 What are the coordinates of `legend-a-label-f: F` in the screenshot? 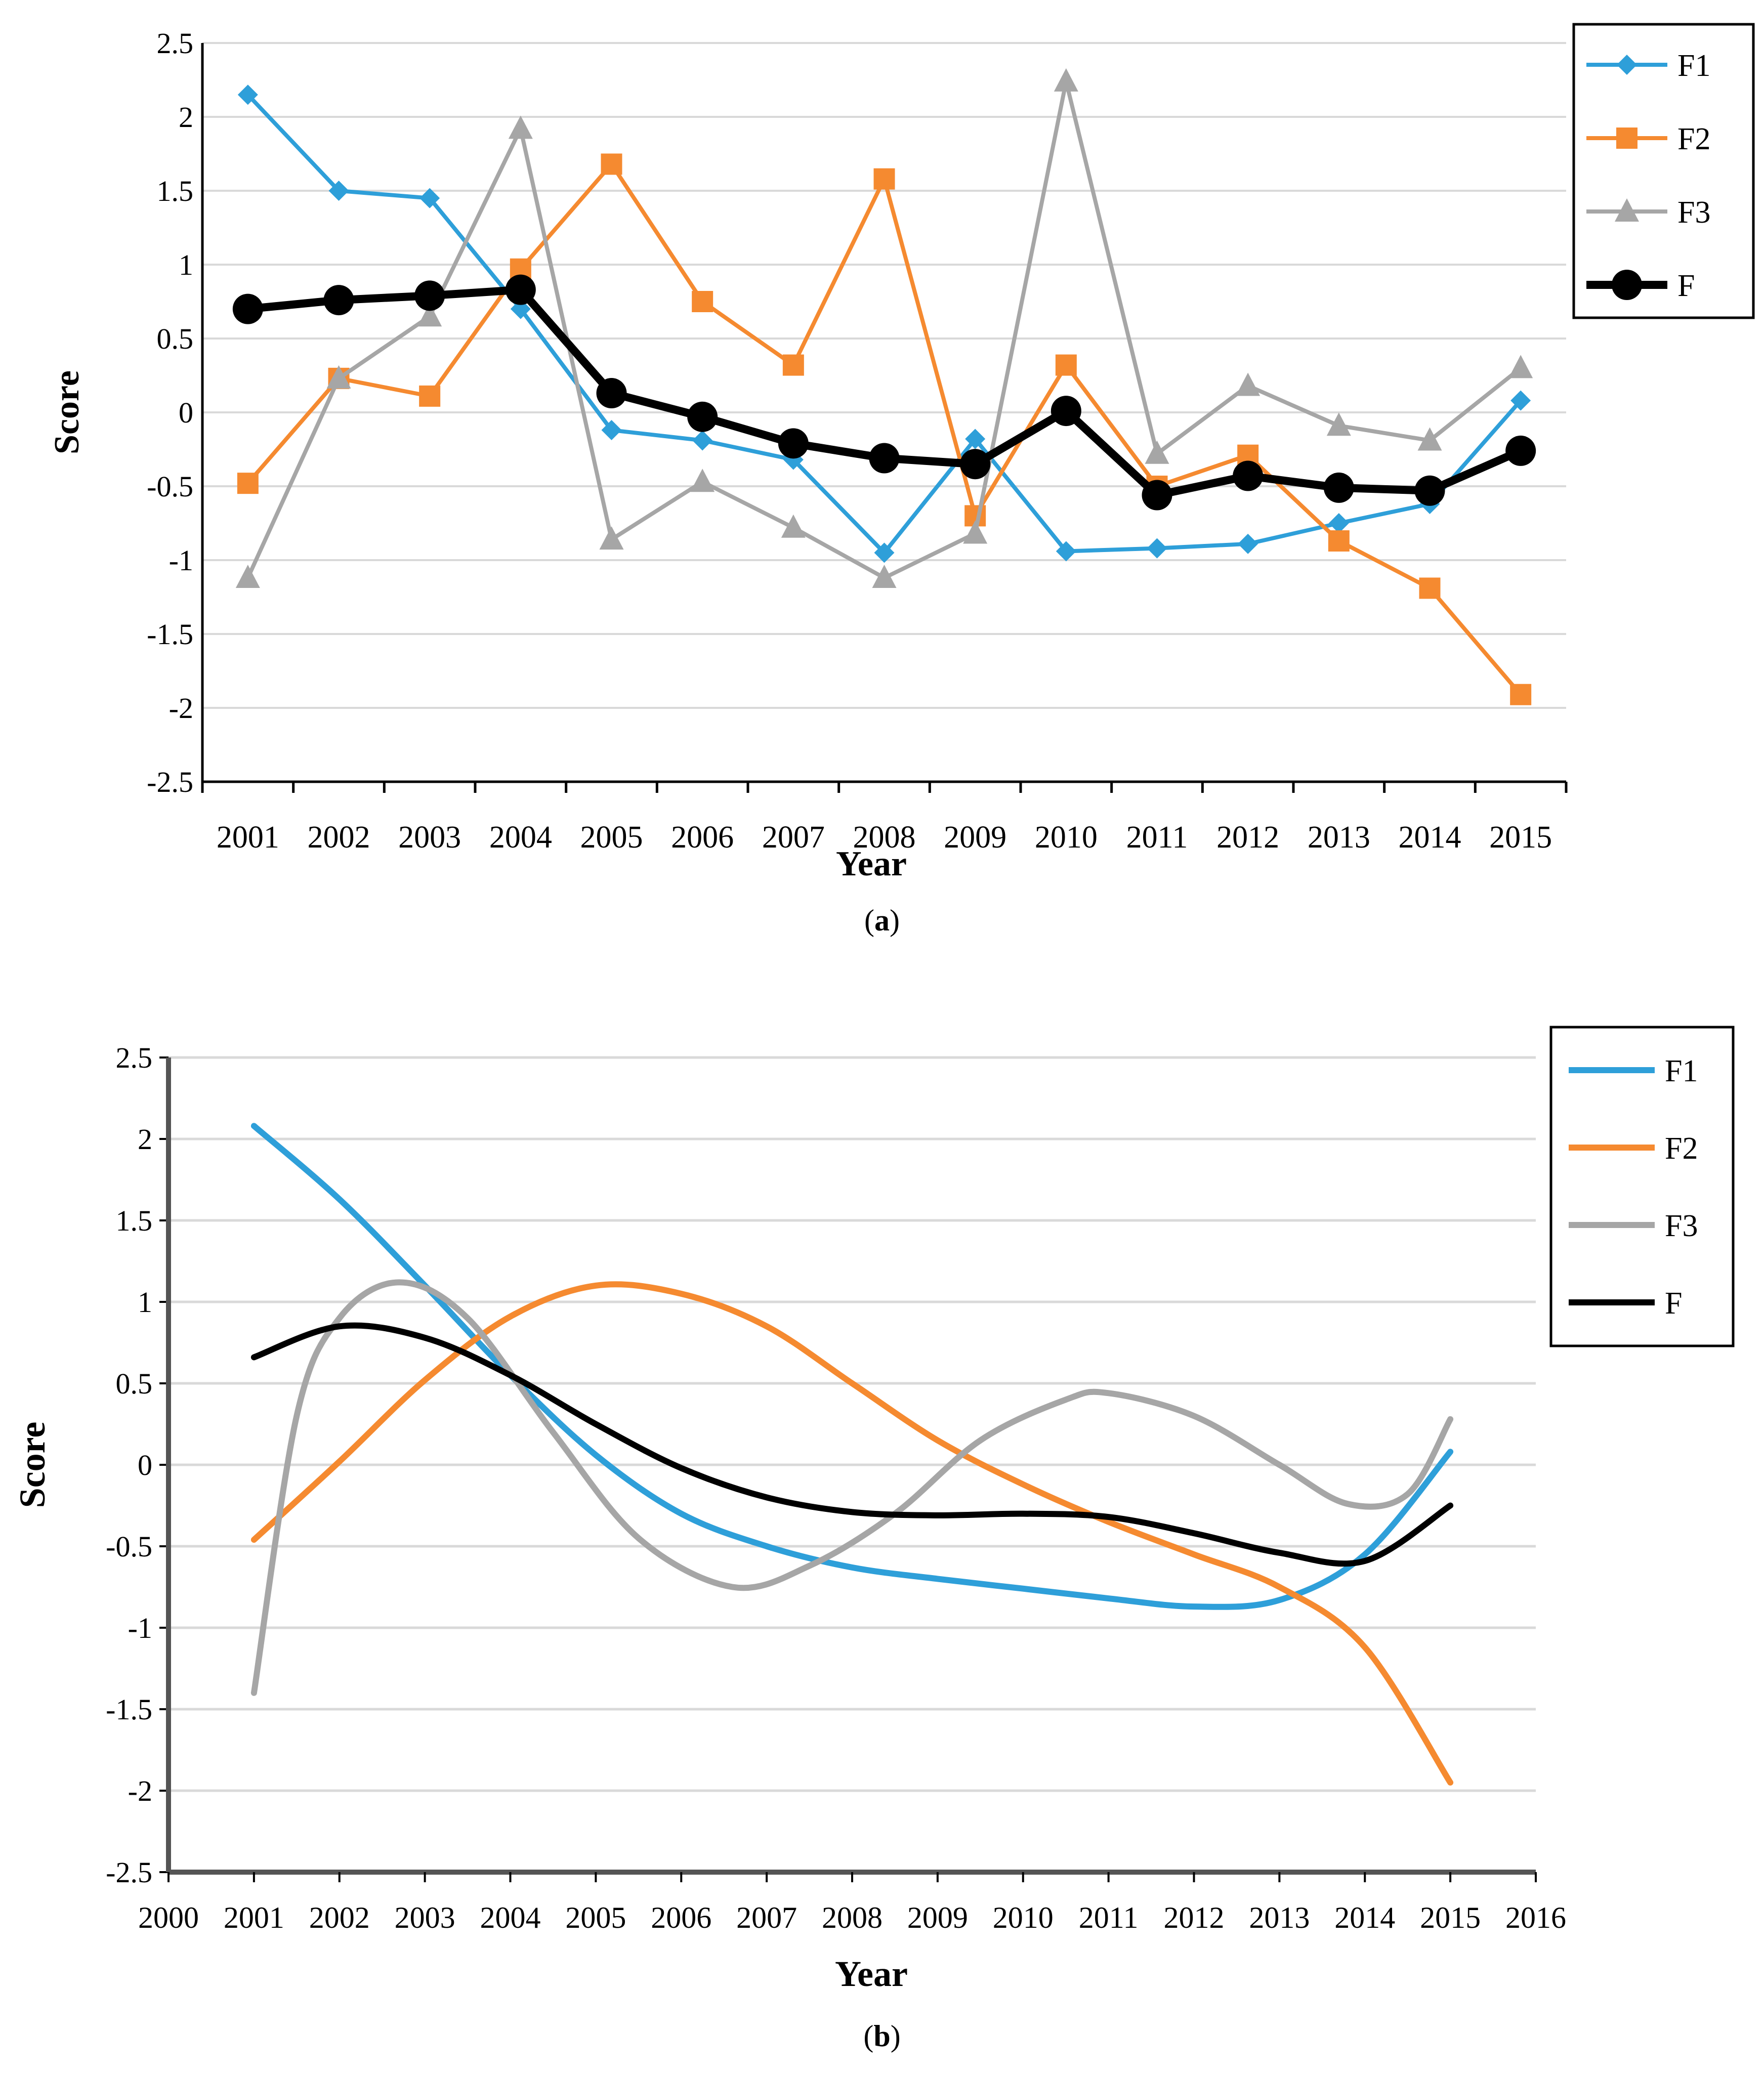 It's located at (1686, 286).